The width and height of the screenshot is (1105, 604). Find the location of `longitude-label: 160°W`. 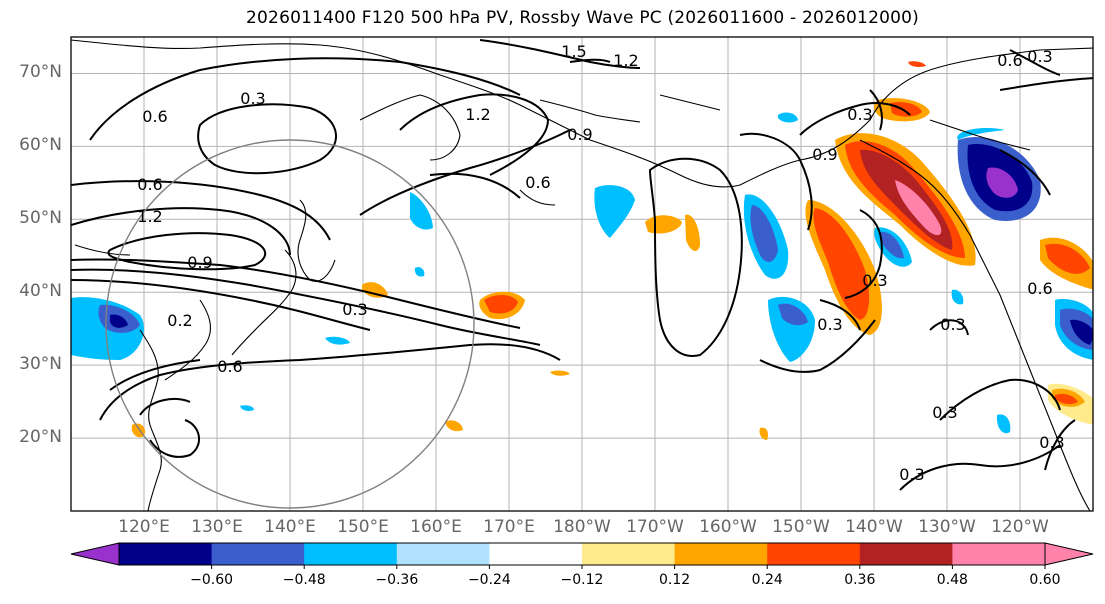

longitude-label: 160°W is located at coordinates (728, 527).